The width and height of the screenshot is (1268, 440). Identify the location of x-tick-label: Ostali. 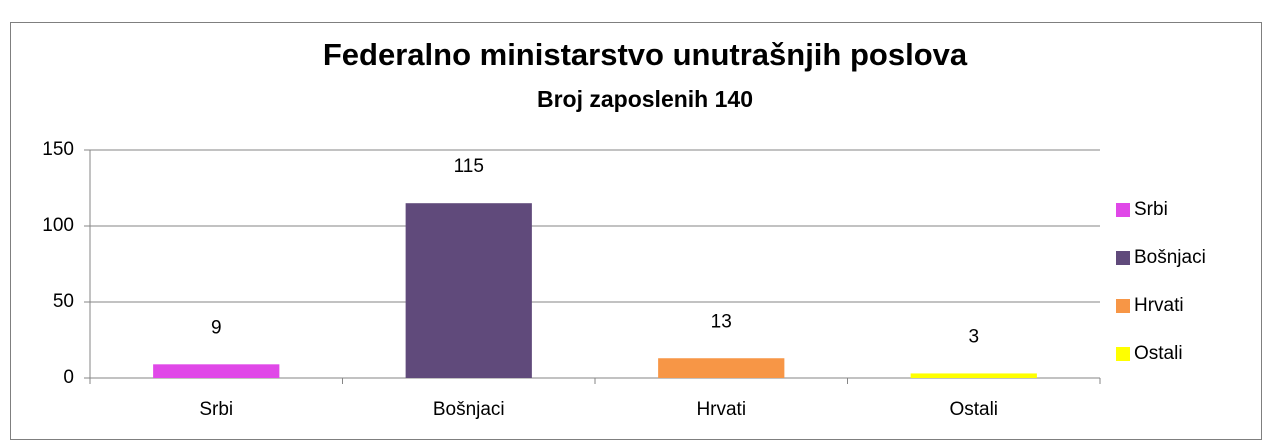
(973, 409).